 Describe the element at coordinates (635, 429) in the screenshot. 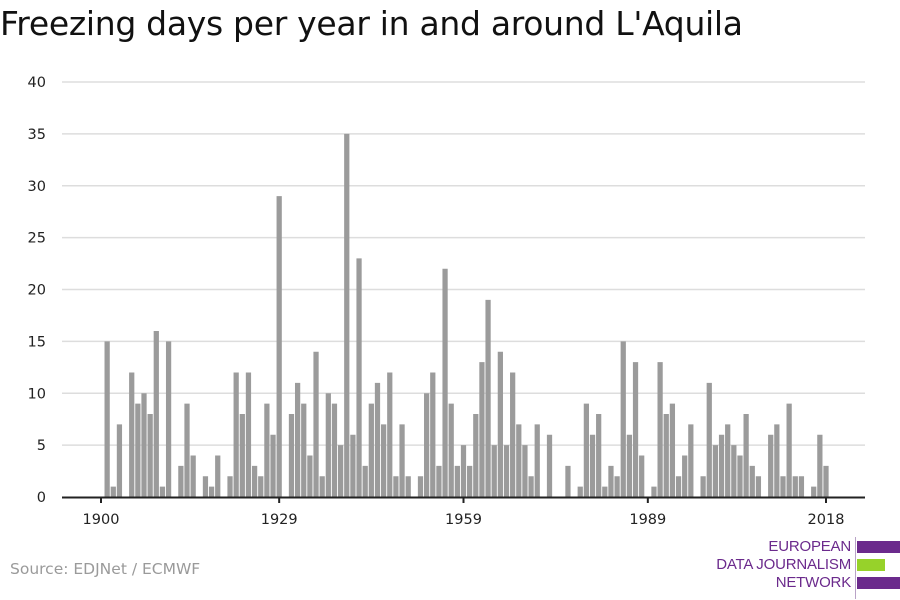

I see `bar-1987` at that location.